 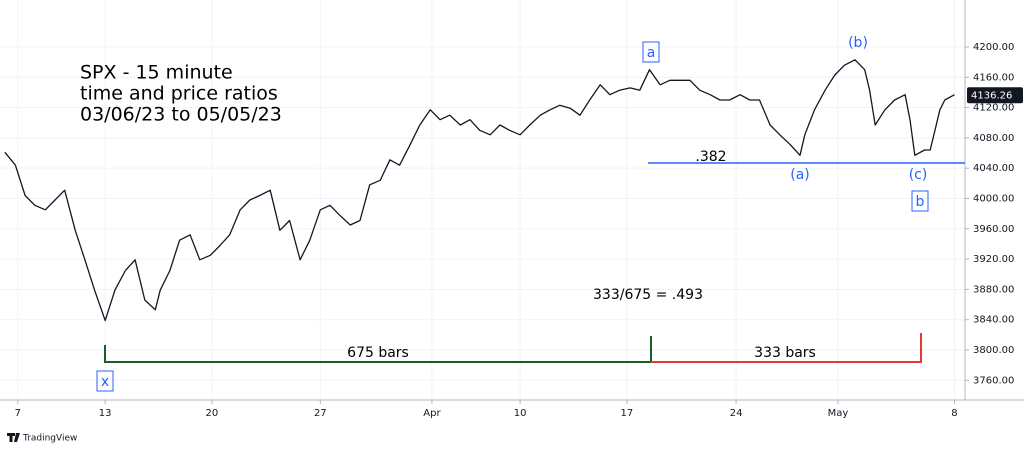 What do you see at coordinates (156, 73) in the screenshot?
I see `title-line: SPX - 15 minute` at bounding box center [156, 73].